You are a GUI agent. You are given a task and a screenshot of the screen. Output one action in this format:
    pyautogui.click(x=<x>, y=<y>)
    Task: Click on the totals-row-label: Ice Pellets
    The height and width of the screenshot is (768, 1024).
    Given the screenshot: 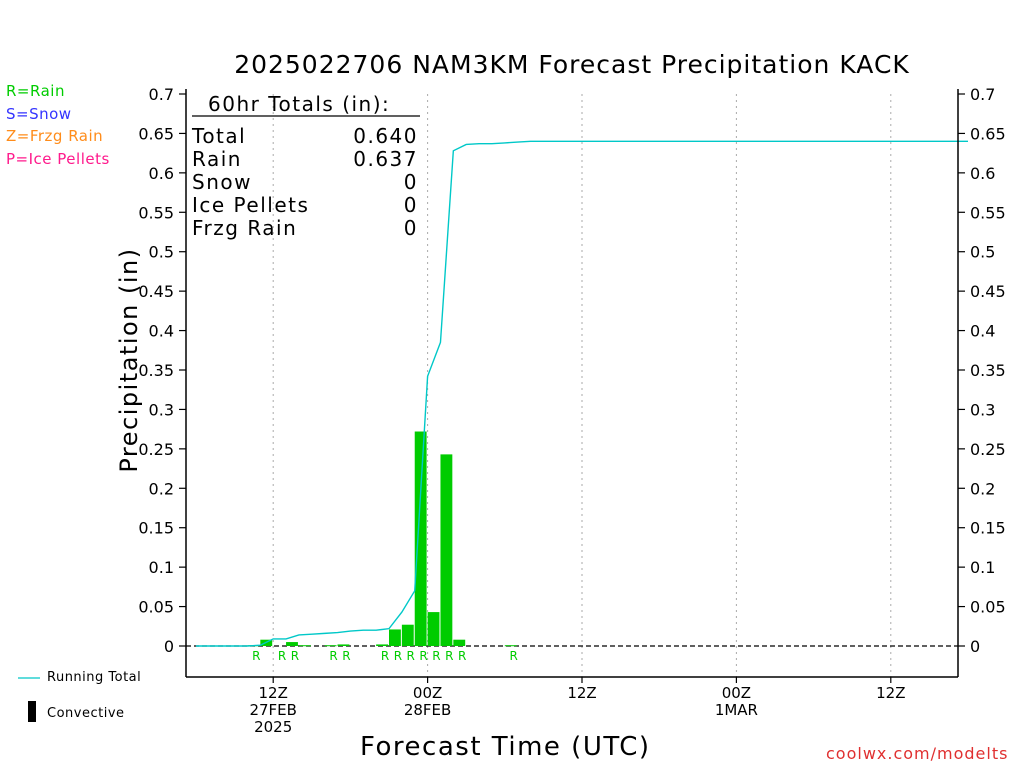 What is the action you would take?
    pyautogui.click(x=250, y=205)
    